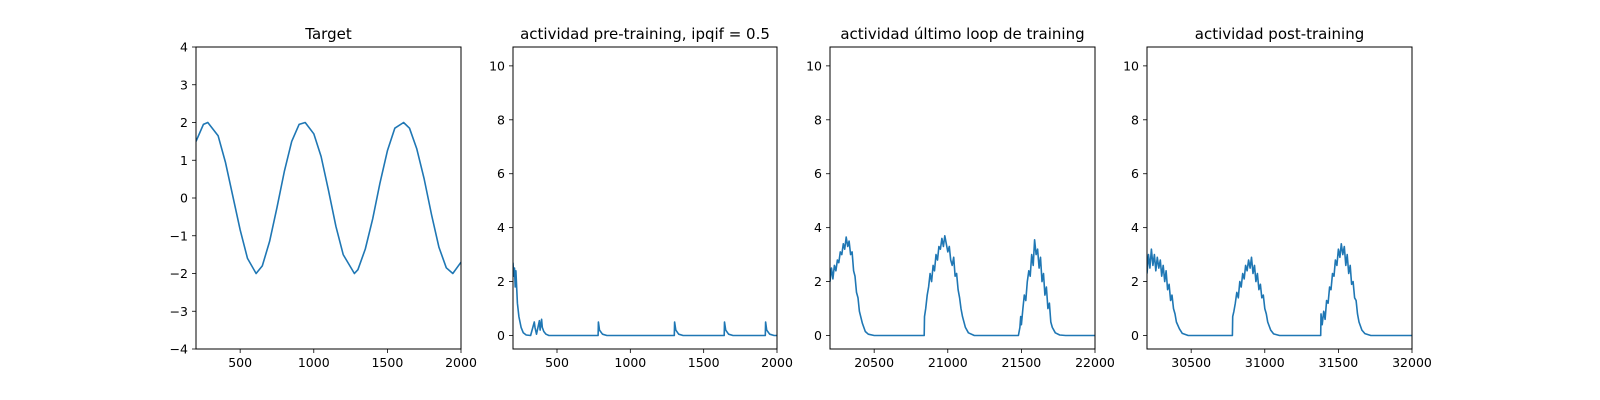 This screenshot has width=1600, height=400. What do you see at coordinates (179, 349) in the screenshot?
I see `y-tick-label: −4` at bounding box center [179, 349].